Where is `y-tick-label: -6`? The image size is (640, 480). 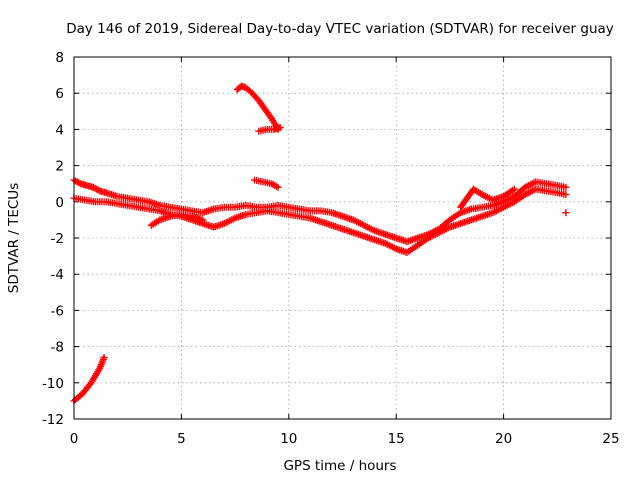 y-tick-label: -6 is located at coordinates (57, 311).